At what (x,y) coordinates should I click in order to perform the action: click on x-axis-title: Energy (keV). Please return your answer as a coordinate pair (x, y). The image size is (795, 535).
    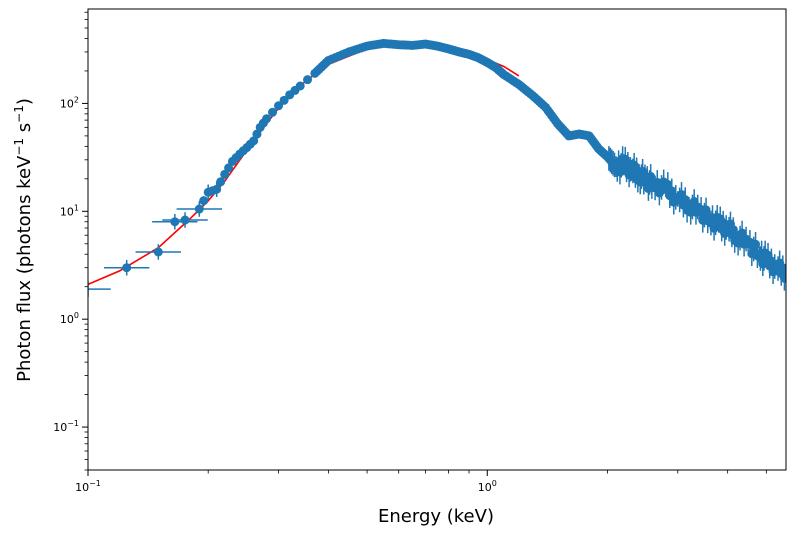
    Looking at the image, I should click on (436, 516).